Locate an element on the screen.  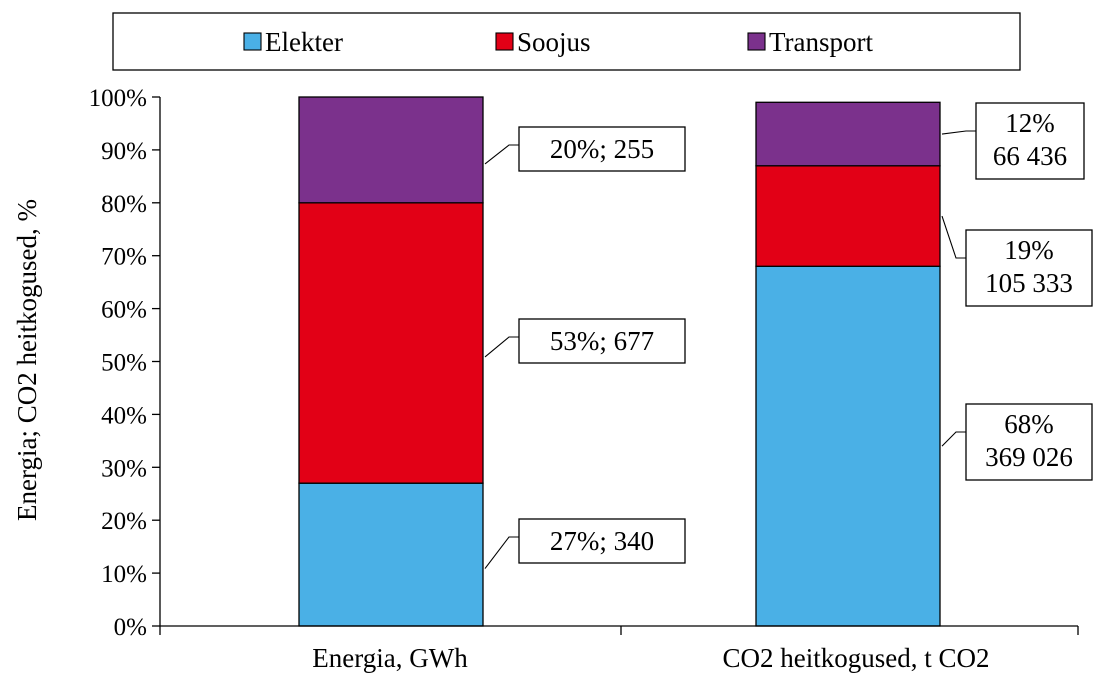
data-label-elekter-1: 27%; 340 is located at coordinates (602, 541).